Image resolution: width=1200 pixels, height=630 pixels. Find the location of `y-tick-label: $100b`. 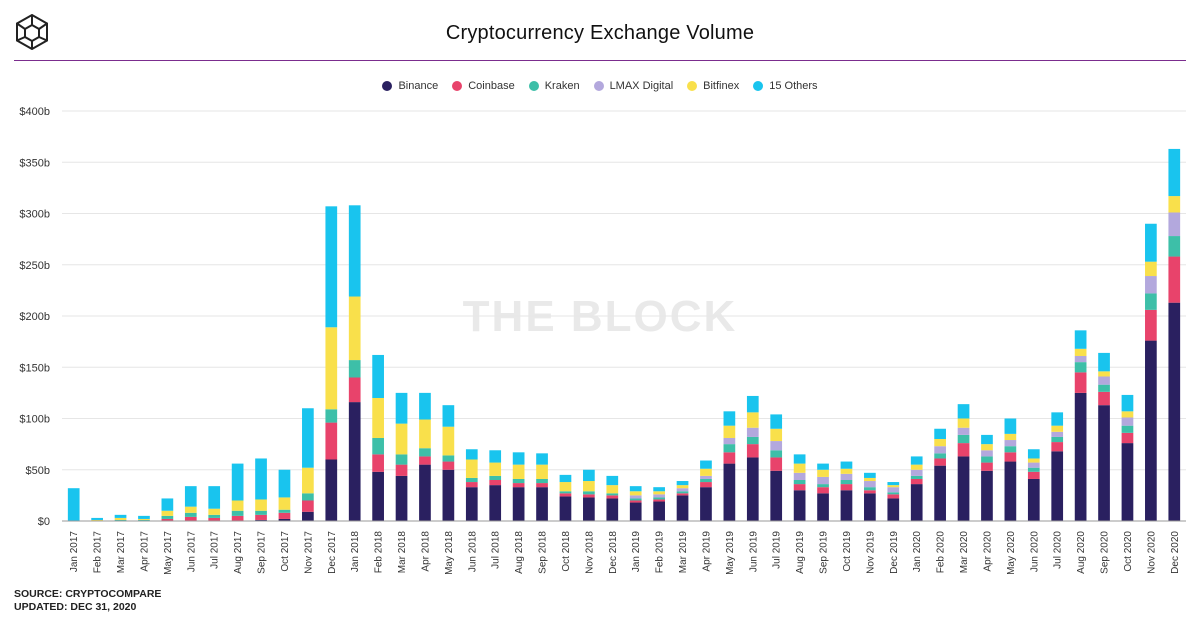

y-tick-label: $100b is located at coordinates (34, 420).